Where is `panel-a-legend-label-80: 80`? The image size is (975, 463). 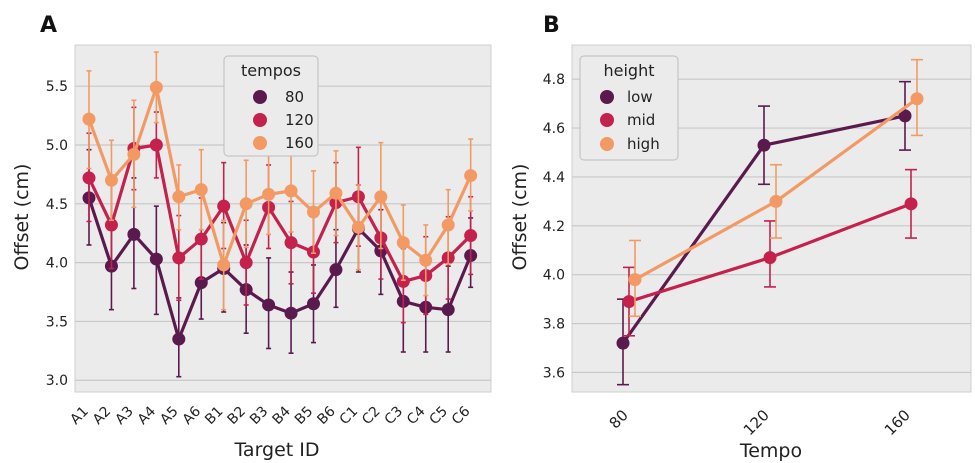
panel-a-legend-label-80: 80 is located at coordinates (294, 97).